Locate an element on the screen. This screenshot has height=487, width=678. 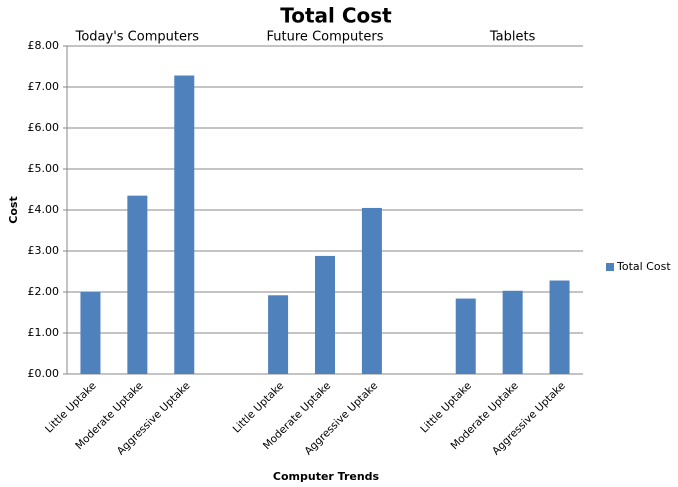
y-axis-label: Cost is located at coordinates (13, 209).